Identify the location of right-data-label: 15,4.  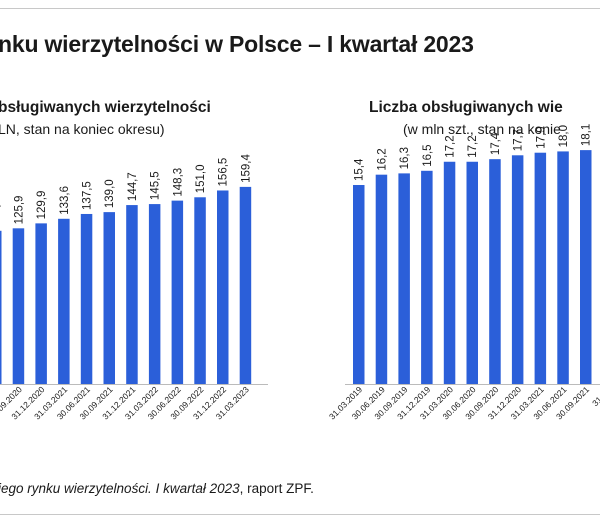
(360, 169).